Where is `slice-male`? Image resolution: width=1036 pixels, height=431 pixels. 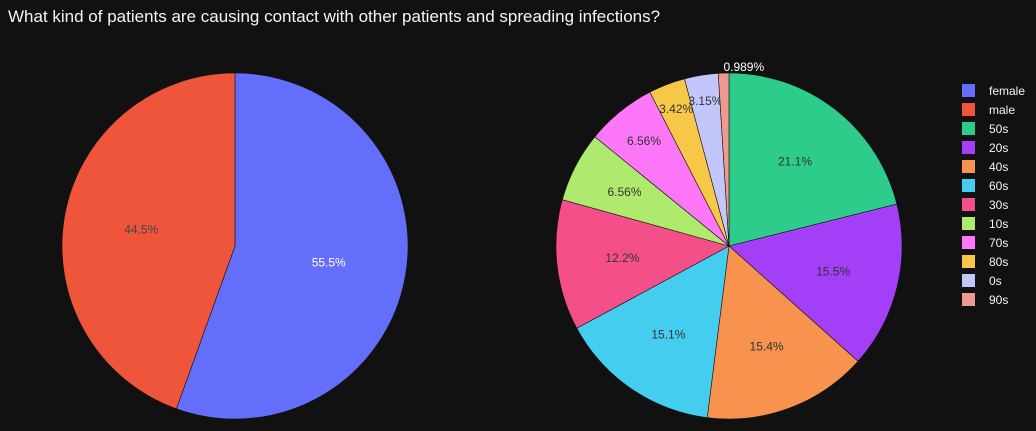
slice-male is located at coordinates (148, 241).